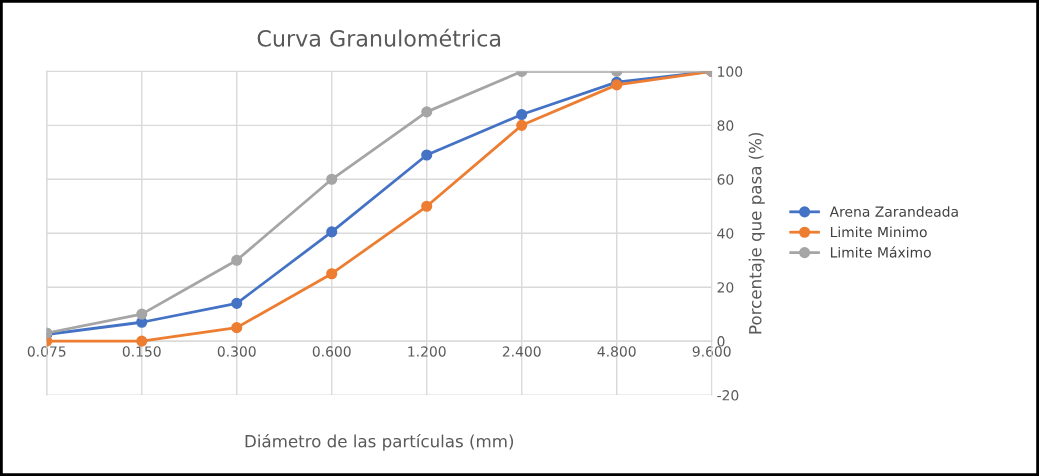 The width and height of the screenshot is (1039, 476). What do you see at coordinates (379, 37) in the screenshot?
I see `chart-title: Curva Granulométrica` at bounding box center [379, 37].